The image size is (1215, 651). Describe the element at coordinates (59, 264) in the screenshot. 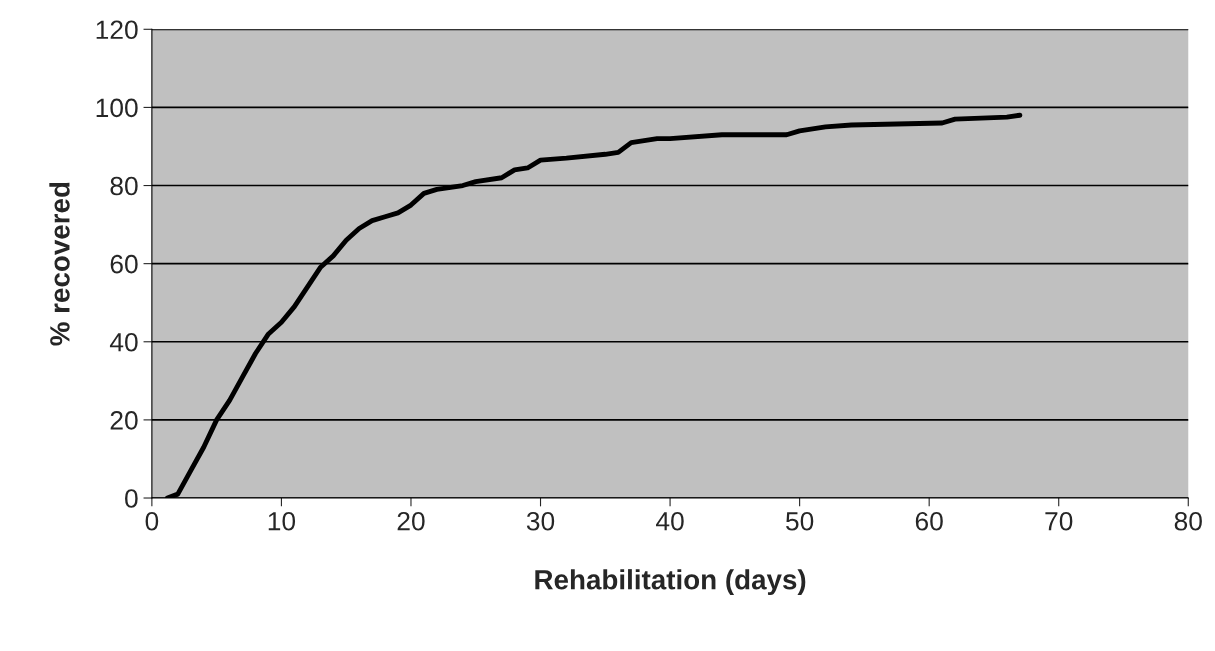

I see `y-axis-title: % recovered` at that location.